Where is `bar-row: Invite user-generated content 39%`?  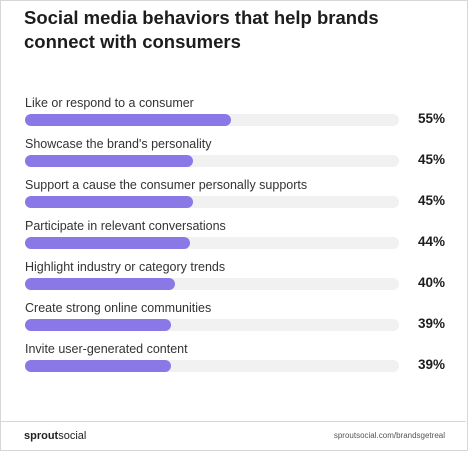 bar-row: Invite user-generated content 39% is located at coordinates (235, 362).